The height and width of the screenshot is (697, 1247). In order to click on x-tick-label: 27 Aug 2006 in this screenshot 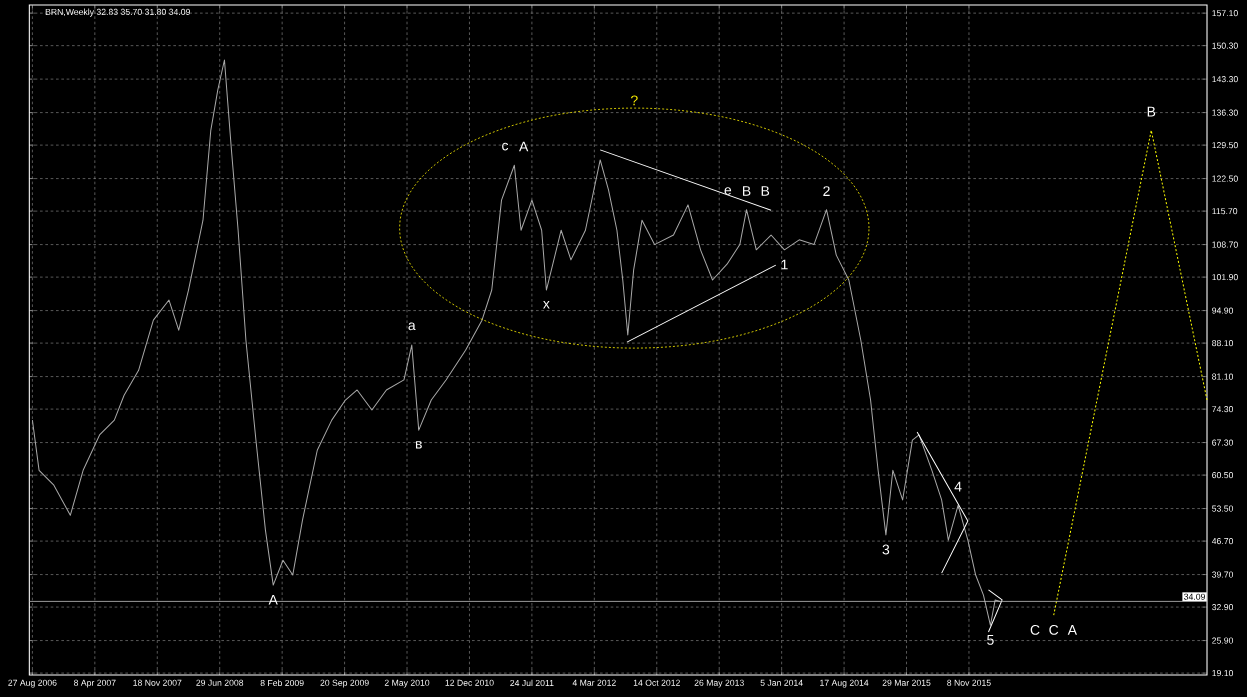, I will do `click(32, 683)`.